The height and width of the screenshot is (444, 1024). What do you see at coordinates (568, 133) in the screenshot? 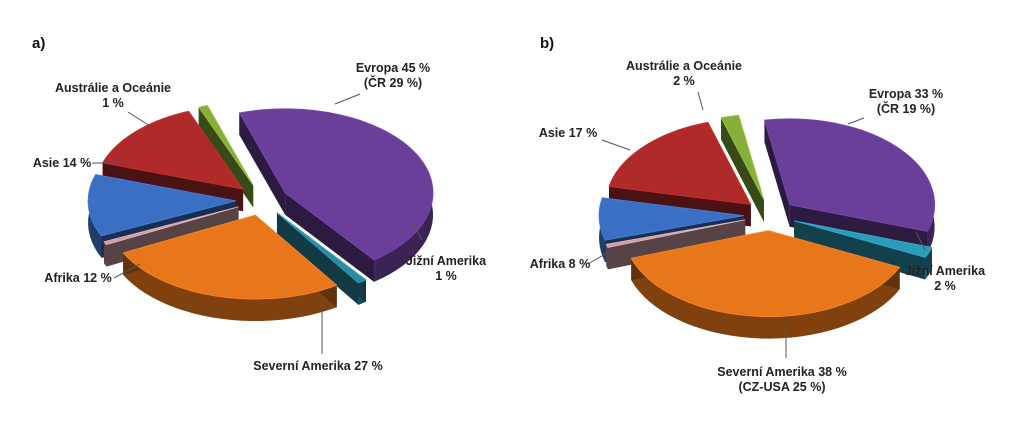
I see `slice-label-asie-17: Asie 17 %` at bounding box center [568, 133].